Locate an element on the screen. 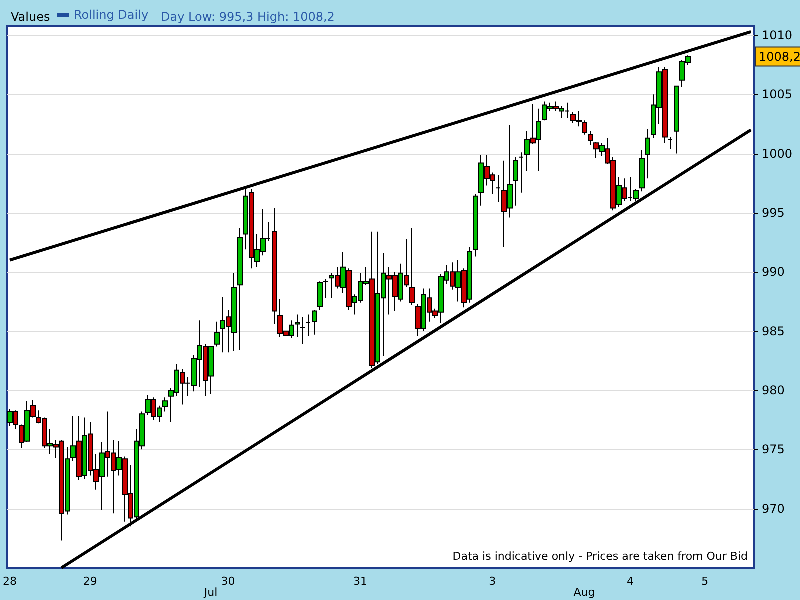  y-tick-label: 990 is located at coordinates (773, 272).